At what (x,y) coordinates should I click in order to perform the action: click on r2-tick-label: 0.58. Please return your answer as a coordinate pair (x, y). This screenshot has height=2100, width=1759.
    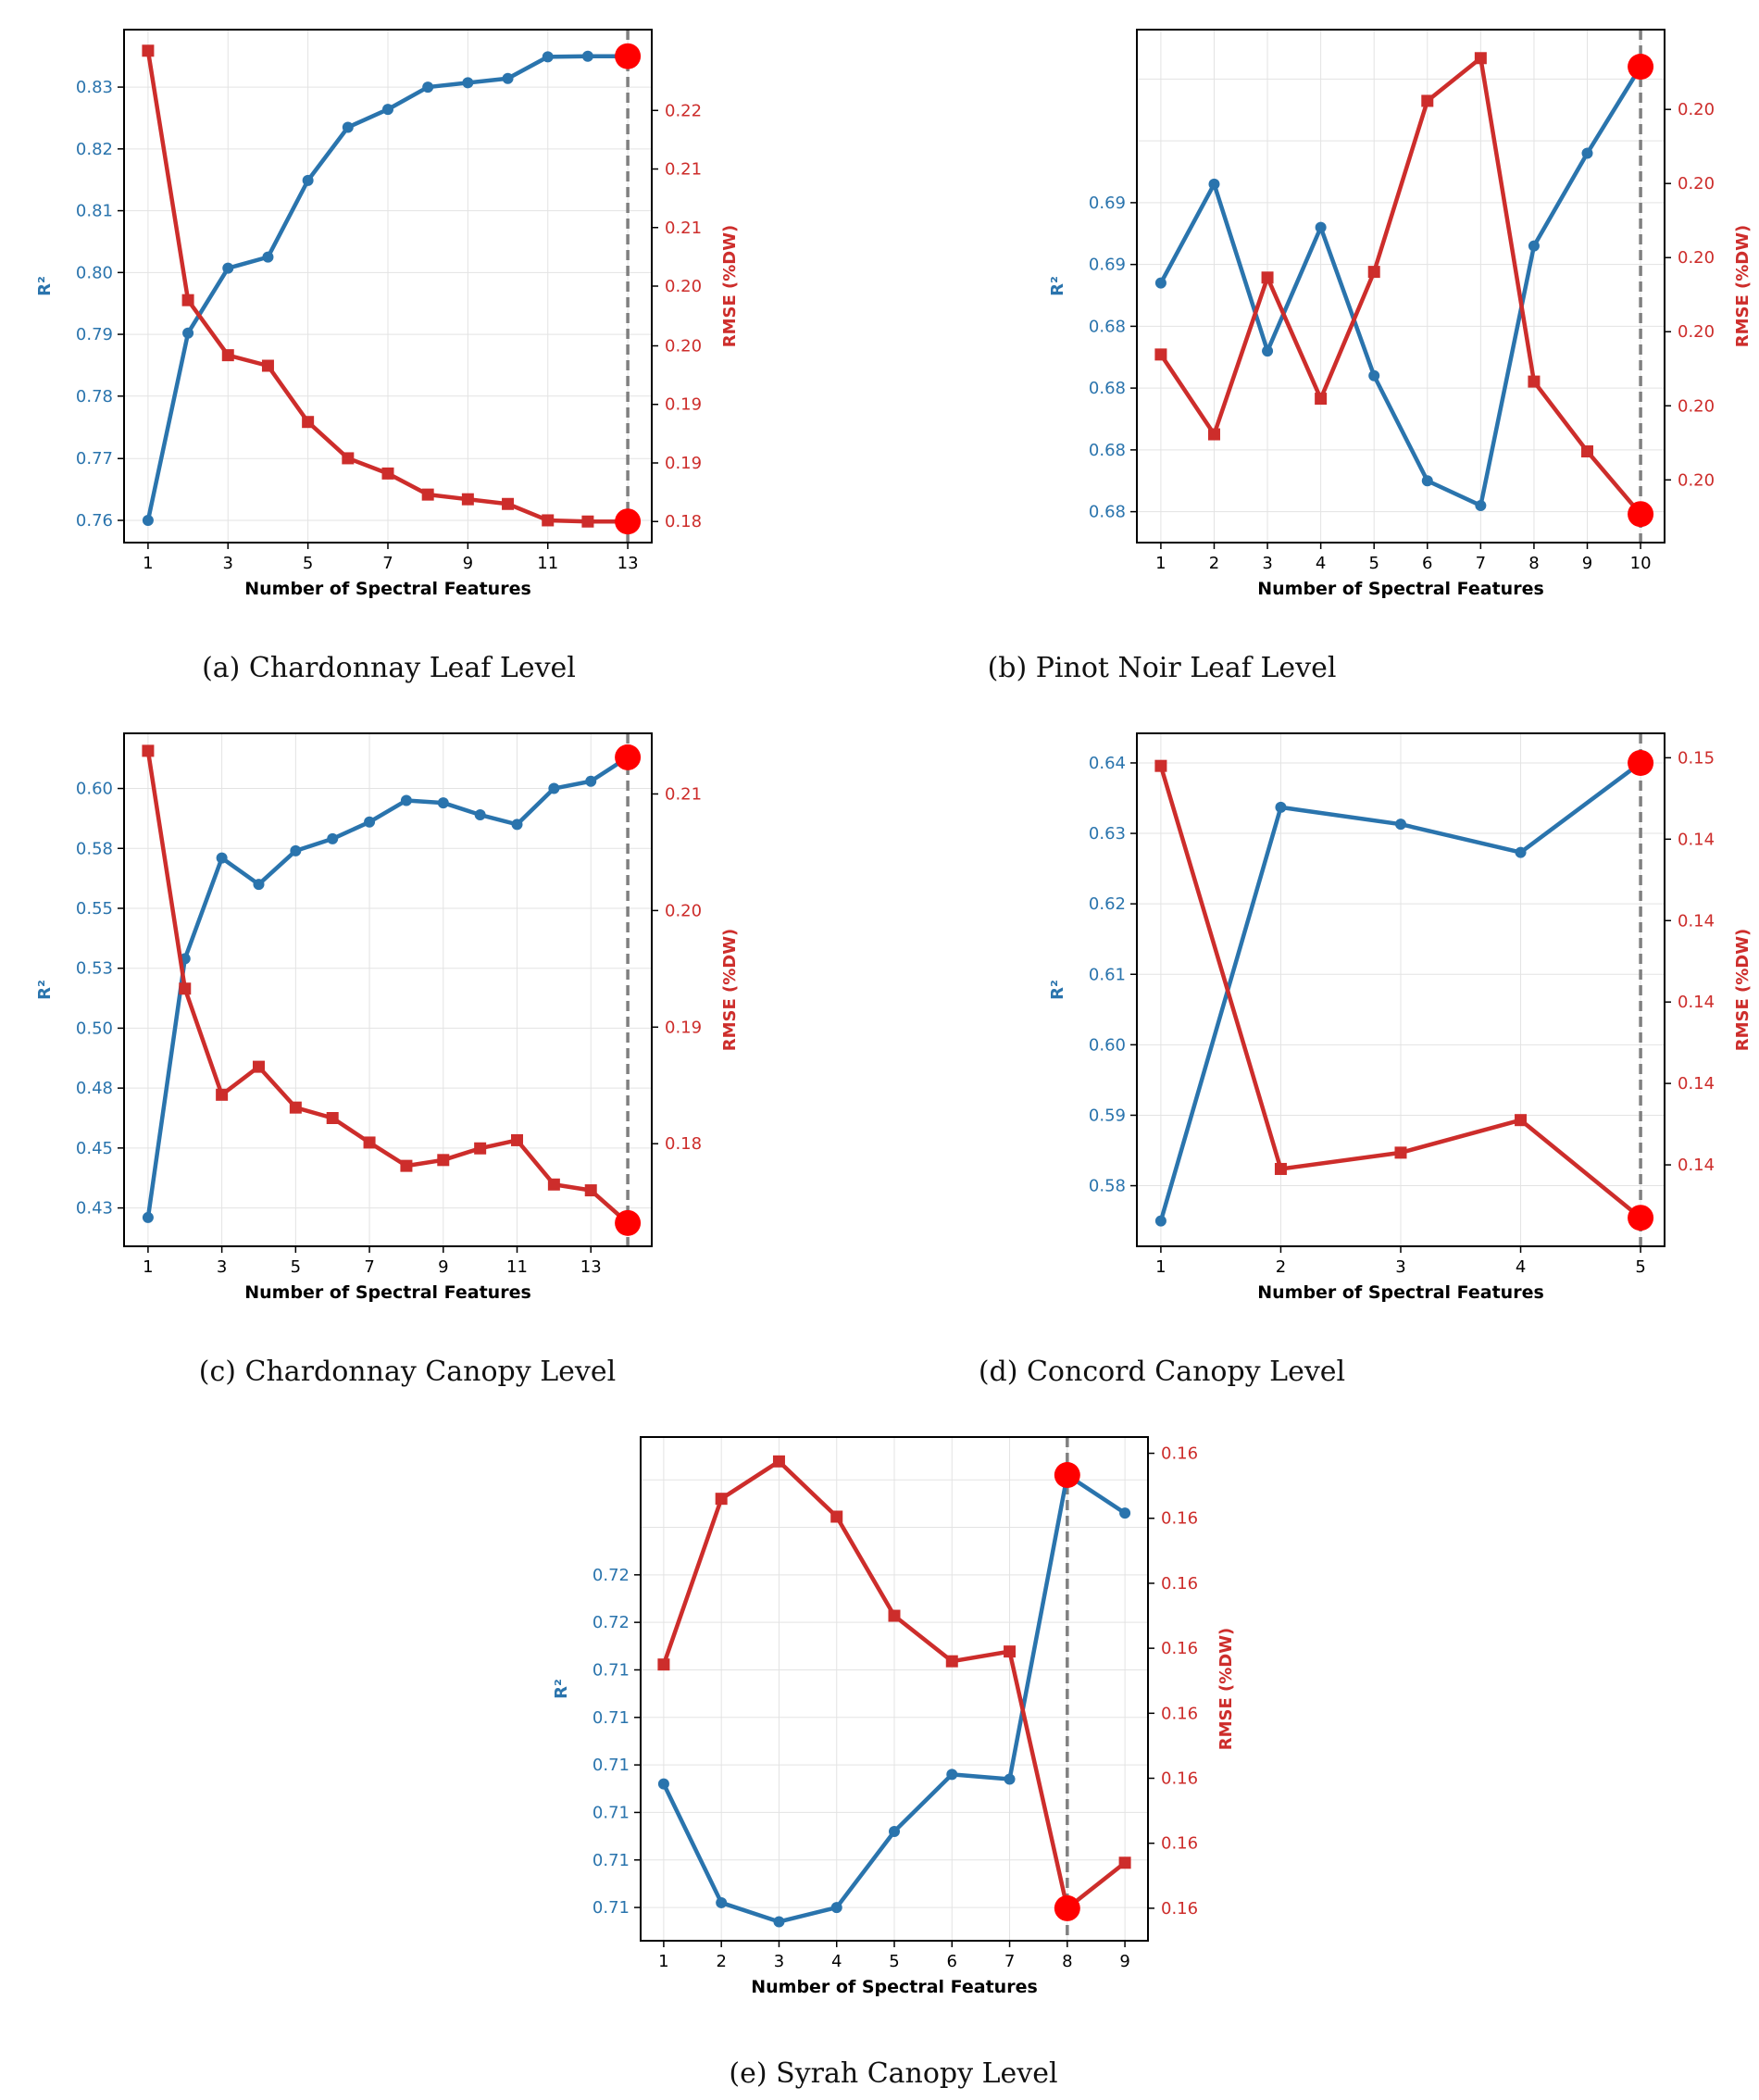
    Looking at the image, I should click on (94, 849).